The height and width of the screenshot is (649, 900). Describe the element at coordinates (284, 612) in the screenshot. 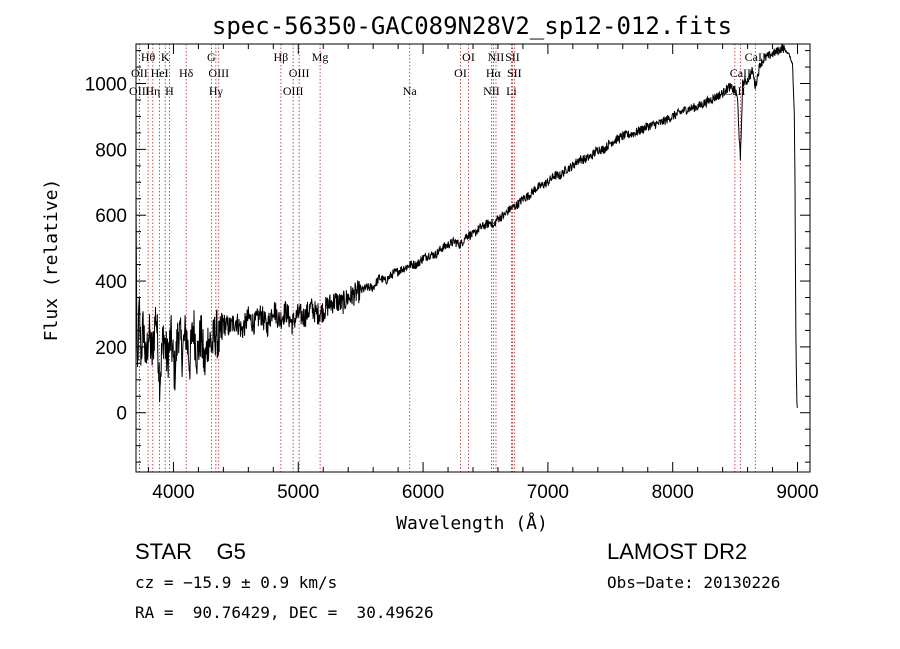

I see `coordinates: RA = 90.76429, DEC = 30.49626` at that location.